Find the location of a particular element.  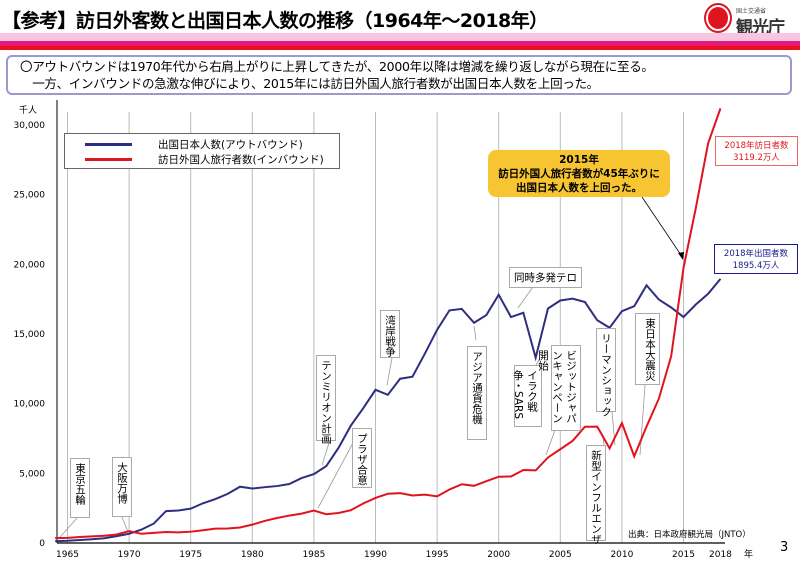

outbound-2018-title: 2018年出国者数 is located at coordinates (756, 254).